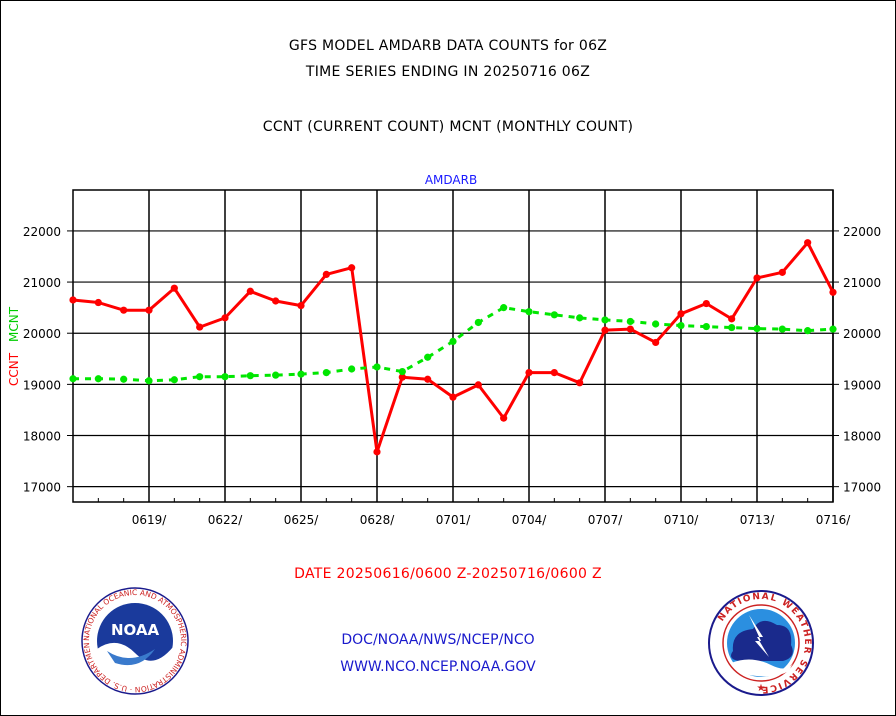 The width and height of the screenshot is (896, 716). Describe the element at coordinates (302, 520) in the screenshot. I see `x-tick-label: 0625/` at that location.